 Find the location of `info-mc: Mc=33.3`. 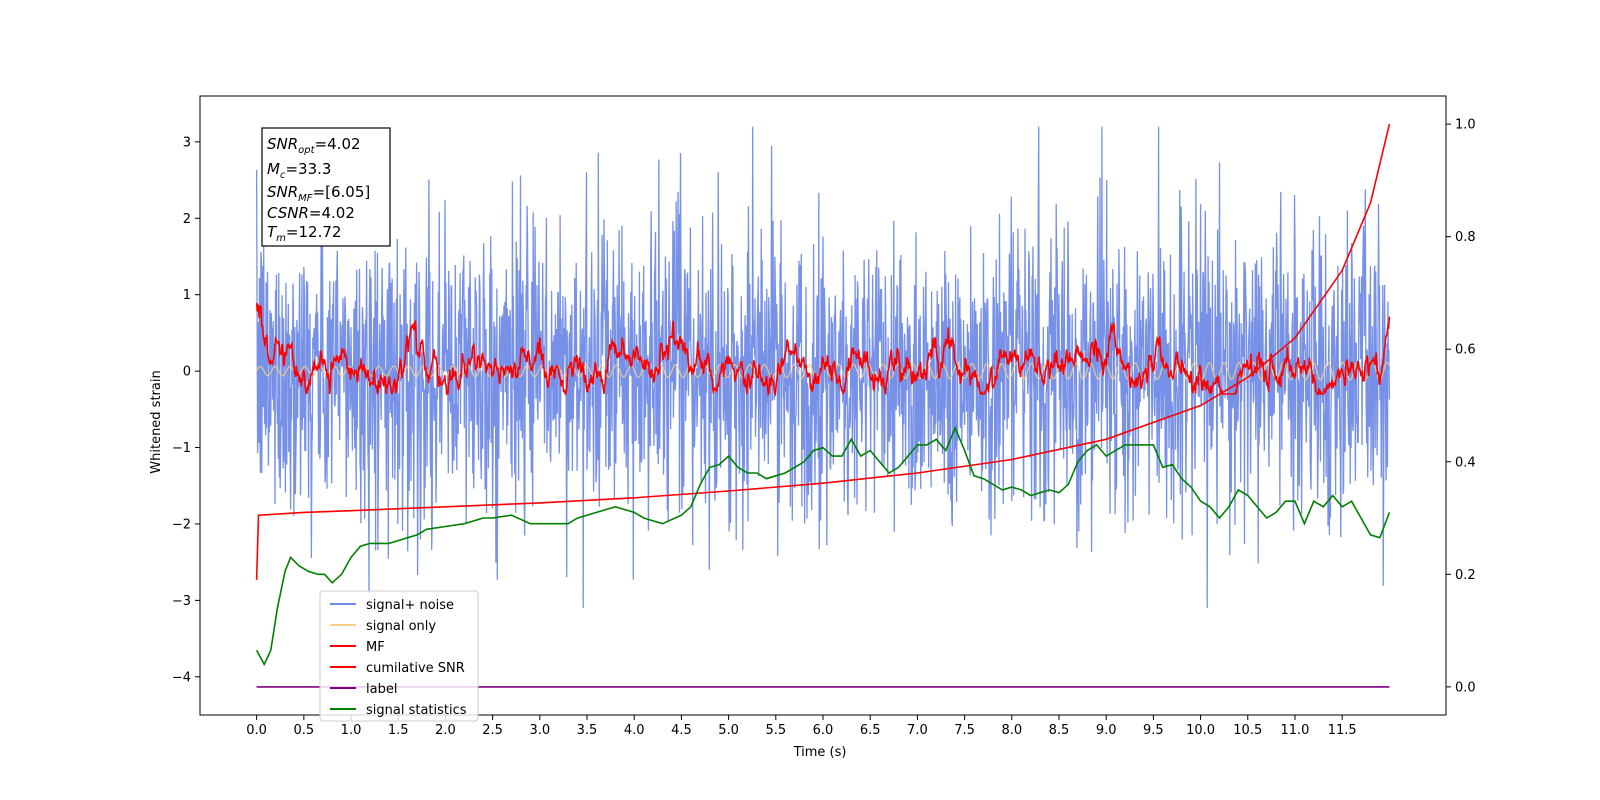

info-mc: Mc=33.3 is located at coordinates (299, 170).